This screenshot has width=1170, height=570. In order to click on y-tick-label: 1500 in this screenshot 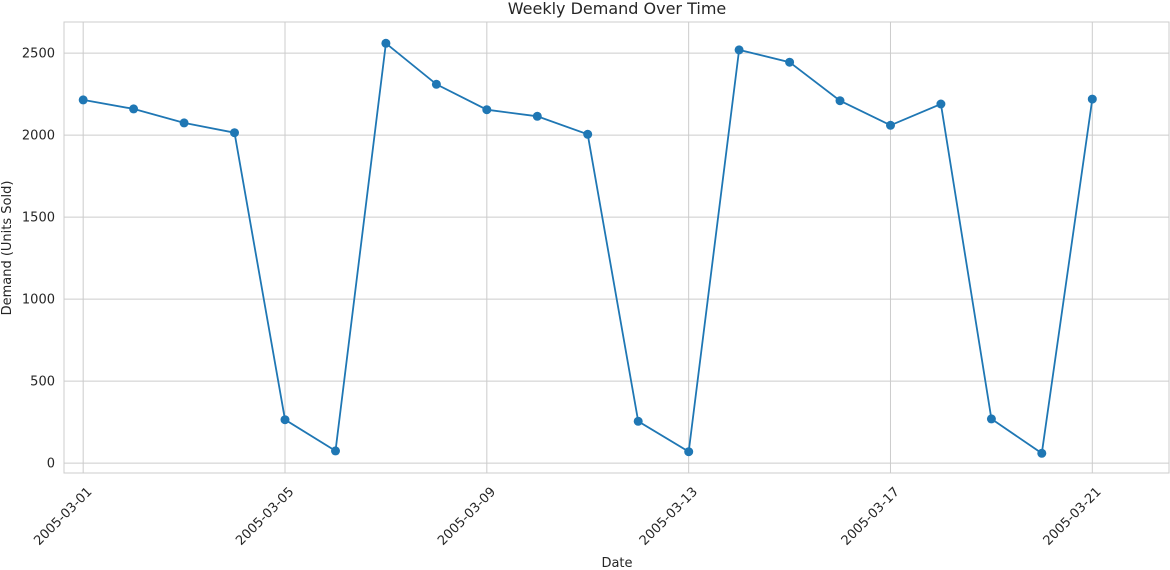, I will do `click(38, 218)`.